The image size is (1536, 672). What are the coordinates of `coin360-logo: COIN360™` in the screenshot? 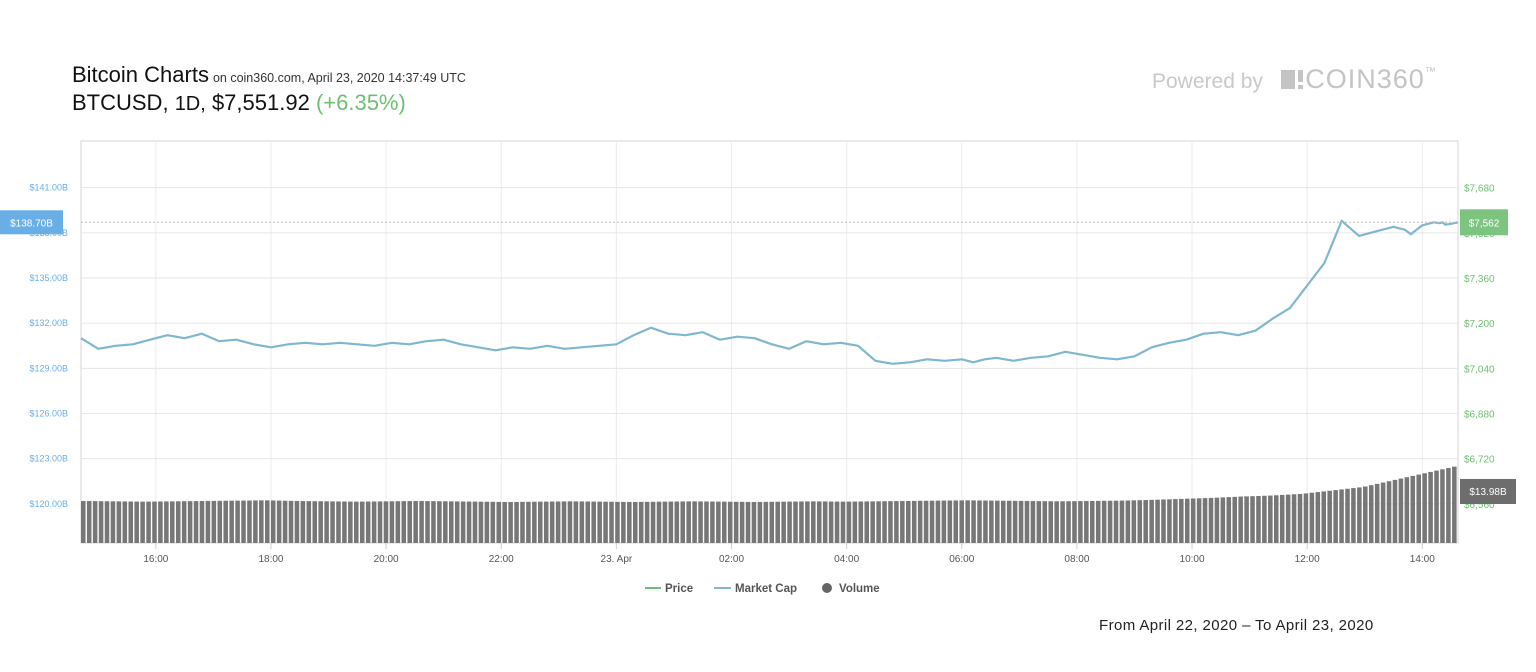 It's located at (1358, 79).